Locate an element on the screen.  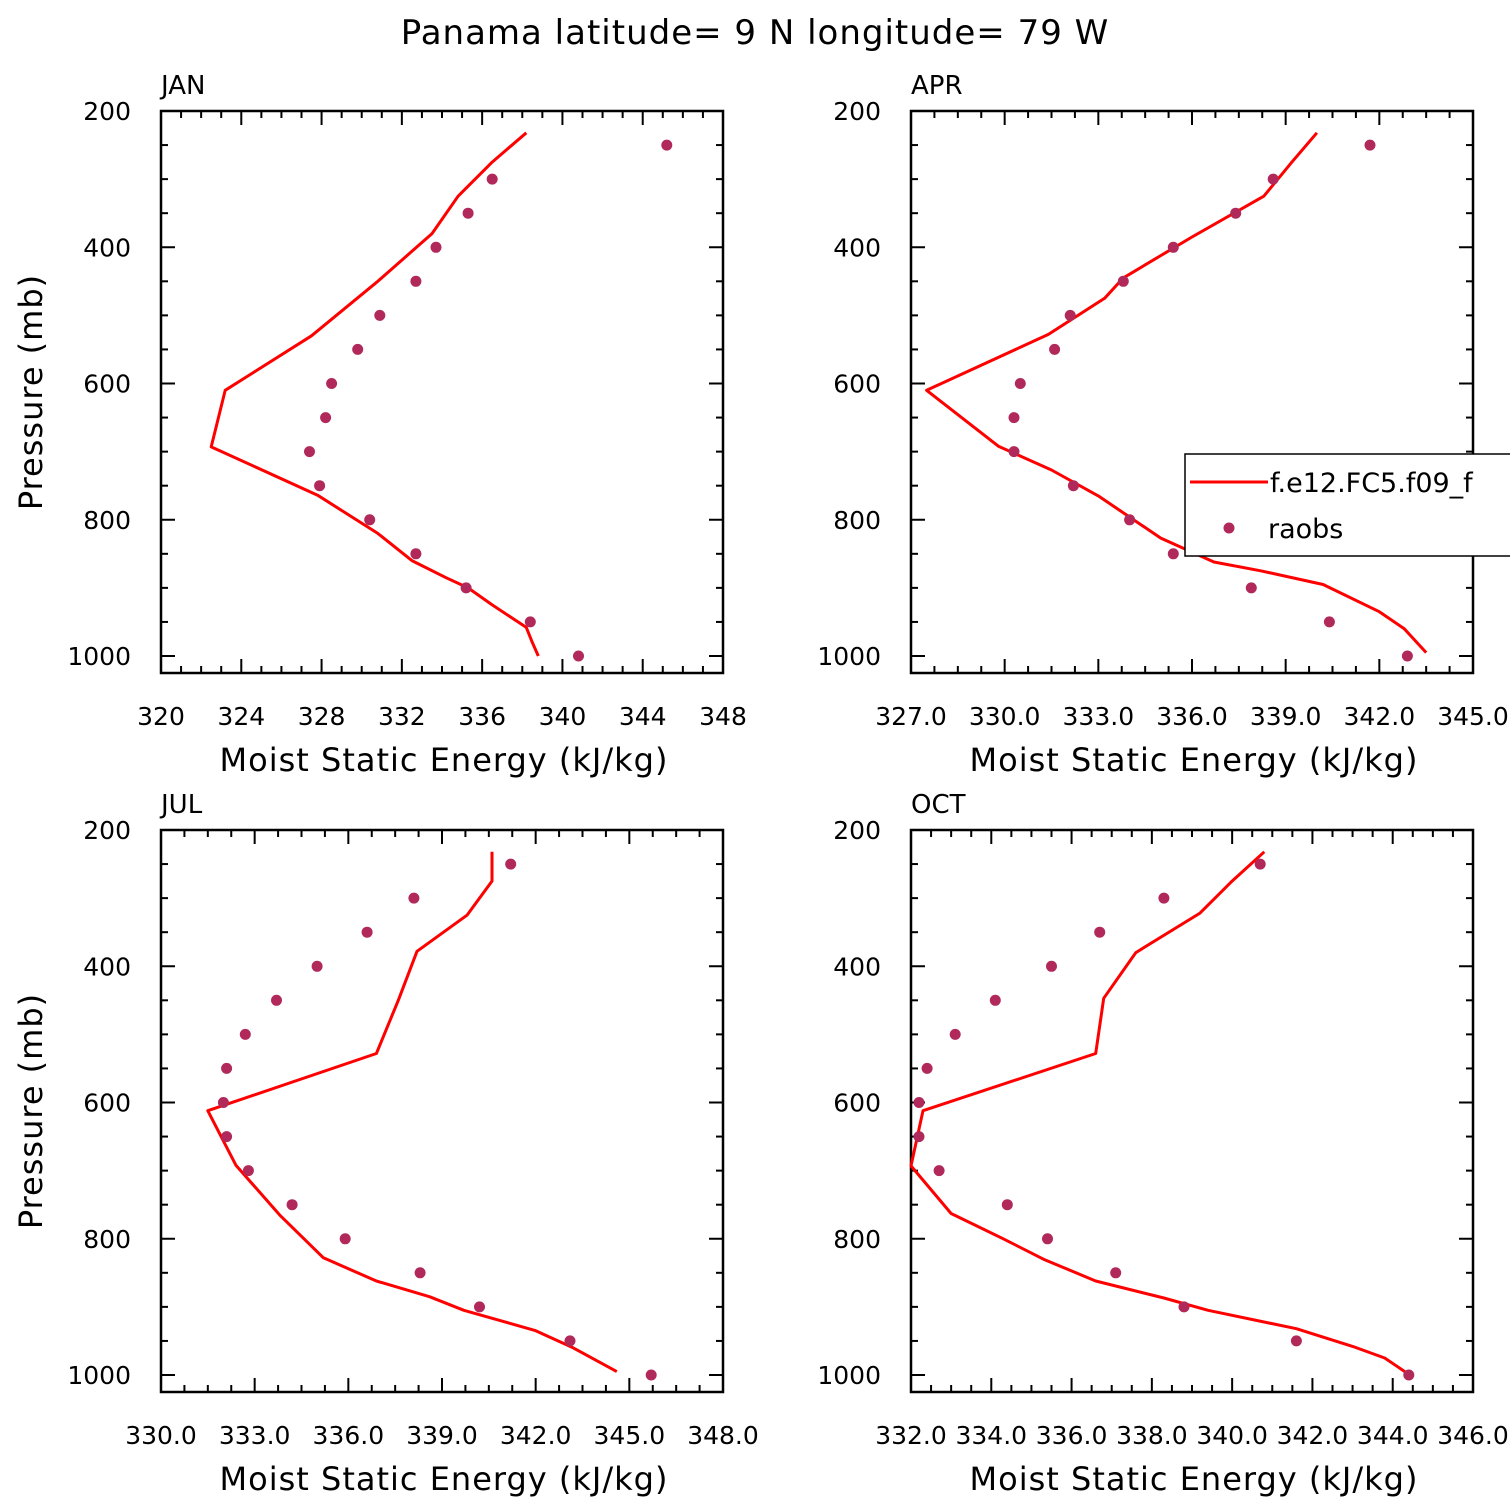
x-tick-label: 340 is located at coordinates (563, 716).